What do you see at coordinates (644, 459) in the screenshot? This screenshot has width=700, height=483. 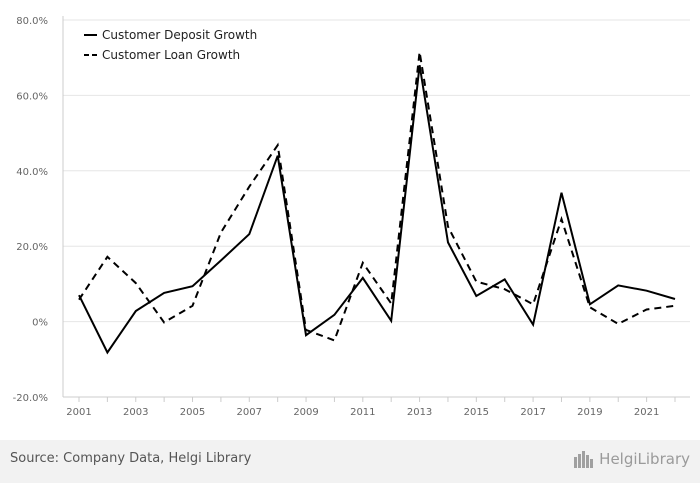 I see `brand-name: HelgiLibrary` at bounding box center [644, 459].